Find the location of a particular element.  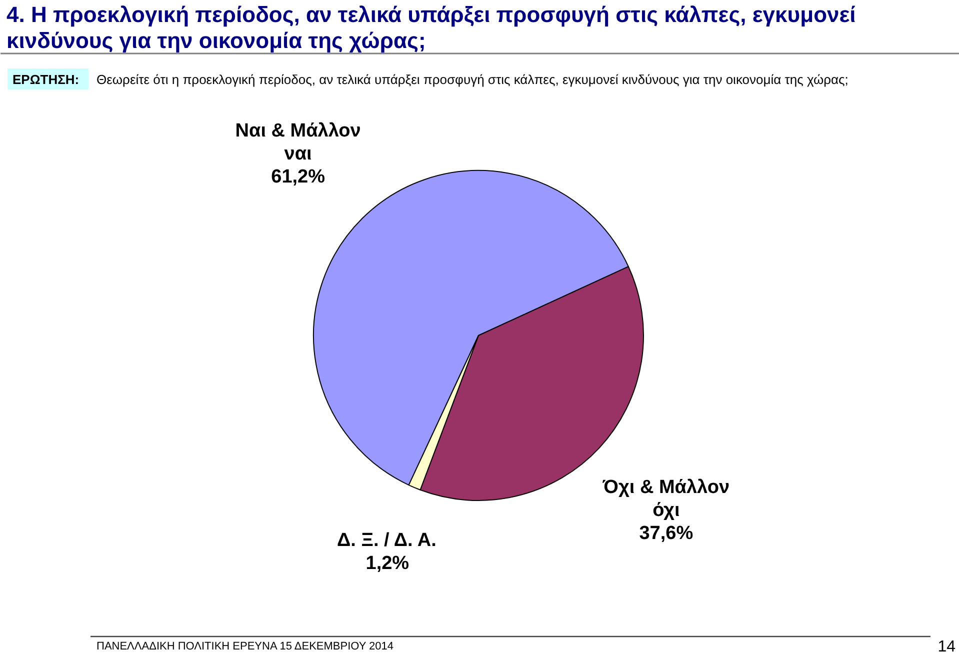

chart-subtitle: Θεωρείτε ότι η προεκλογική περίοδος, αν τελικά υπάρξει προσφυγή στις κάλπες, εγκυμονεί κινδύνους για την οικονομία της χώρας; is located at coordinates (472, 79).